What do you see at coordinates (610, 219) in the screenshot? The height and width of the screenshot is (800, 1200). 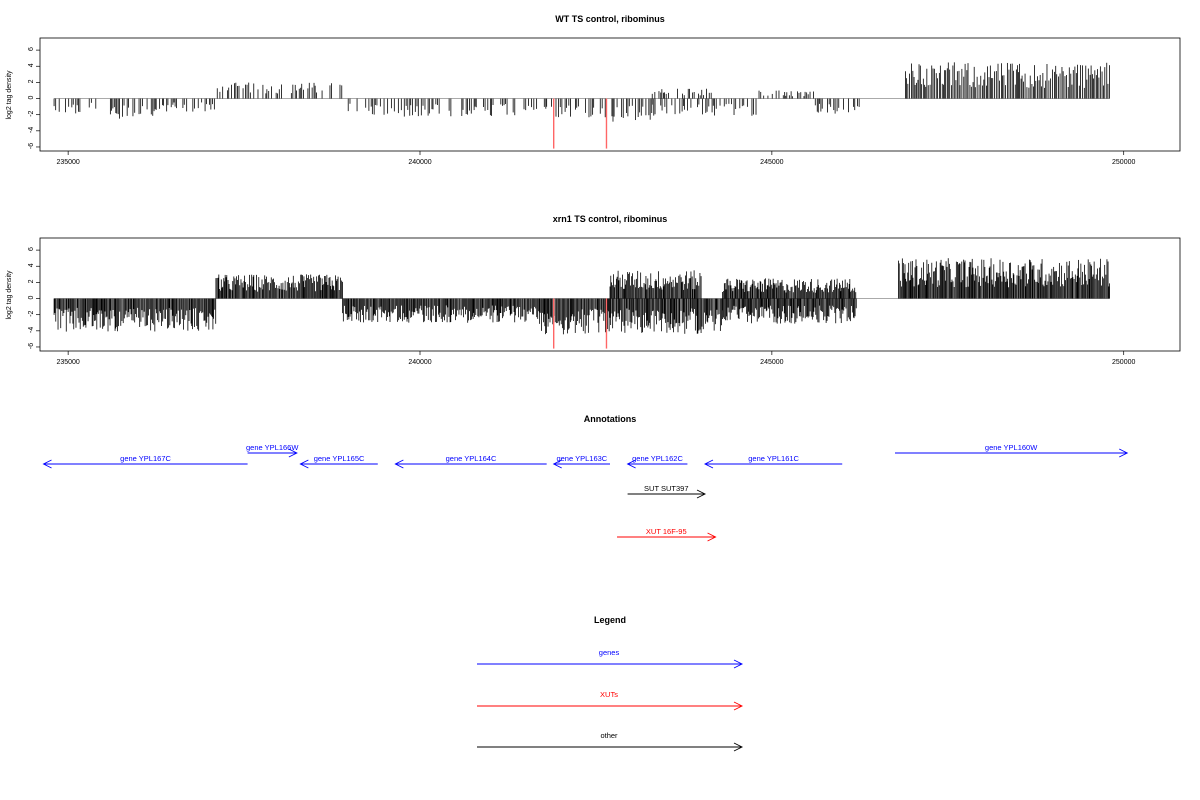 I see `xrn1-panel-title: xrn1 TS control, ribominus` at bounding box center [610, 219].